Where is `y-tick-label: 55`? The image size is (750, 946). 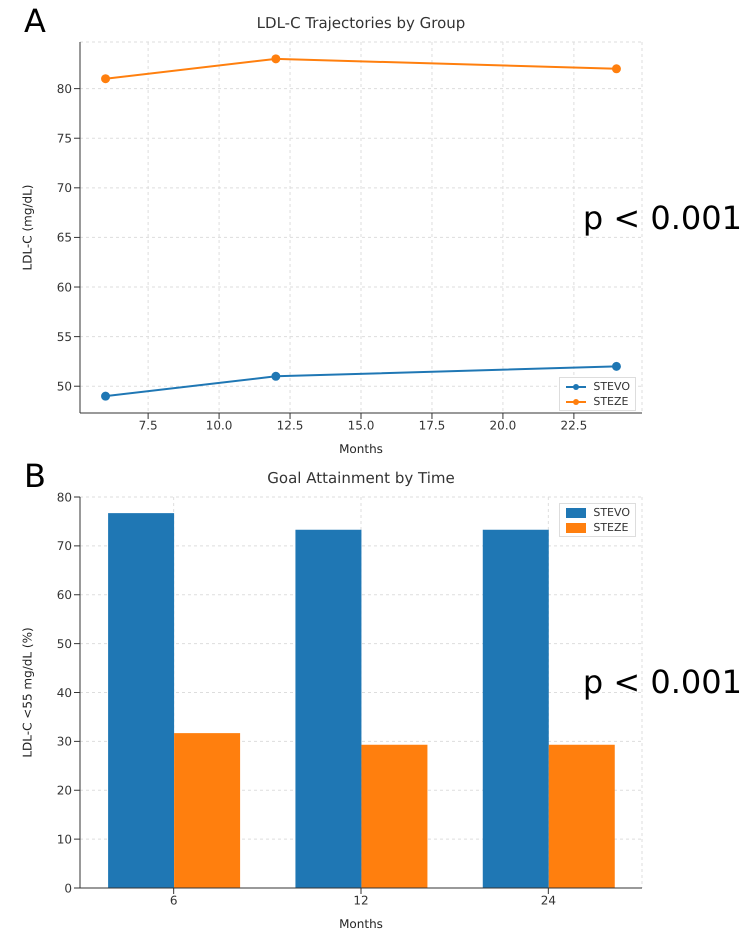 y-tick-label: 55 is located at coordinates (64, 337).